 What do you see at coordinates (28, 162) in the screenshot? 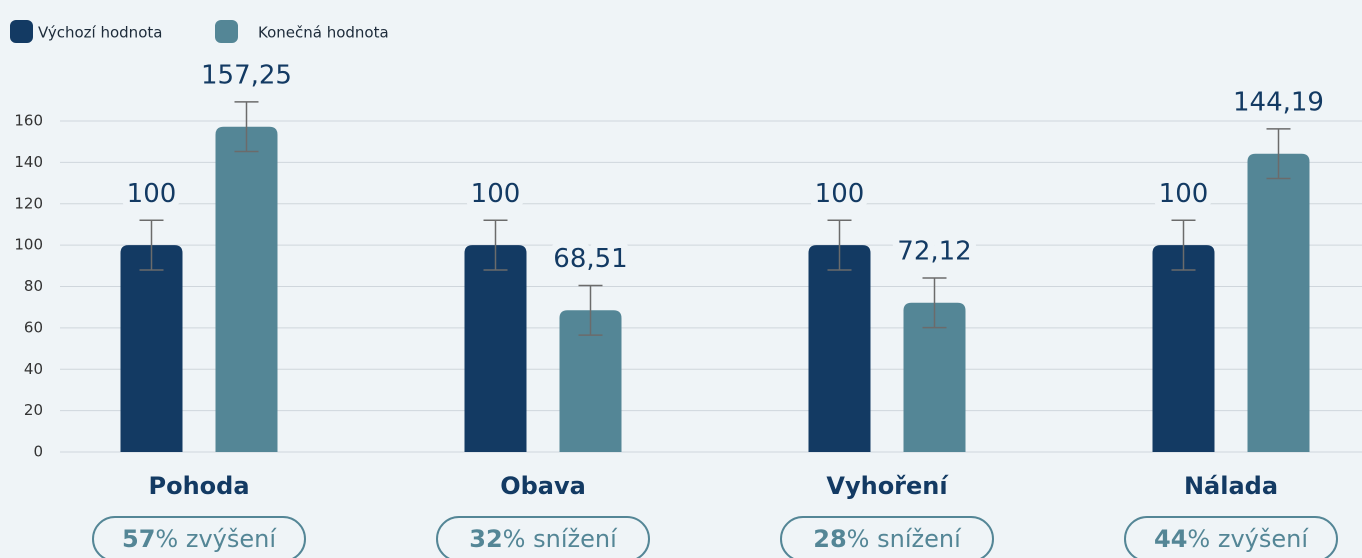
I see `y-tick-label: 140` at bounding box center [28, 162].